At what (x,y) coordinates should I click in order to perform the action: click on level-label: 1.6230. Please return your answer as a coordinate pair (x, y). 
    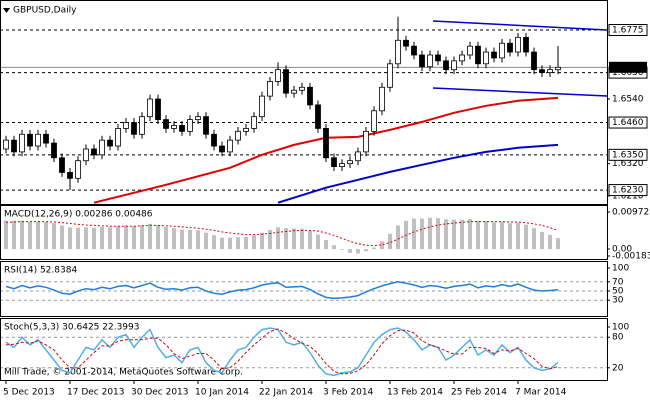
    Looking at the image, I should click on (628, 191).